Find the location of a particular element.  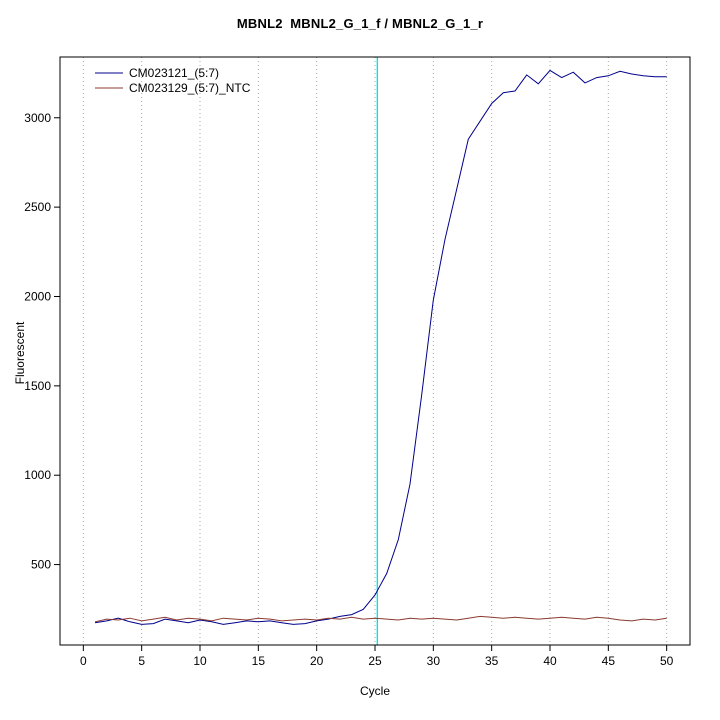

x-tick-label-45: 45 is located at coordinates (609, 661).